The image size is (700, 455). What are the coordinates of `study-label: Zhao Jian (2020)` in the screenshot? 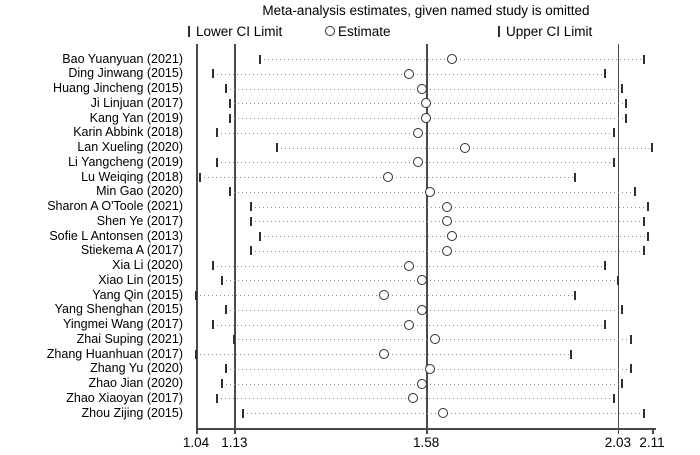 It's located at (135, 383).